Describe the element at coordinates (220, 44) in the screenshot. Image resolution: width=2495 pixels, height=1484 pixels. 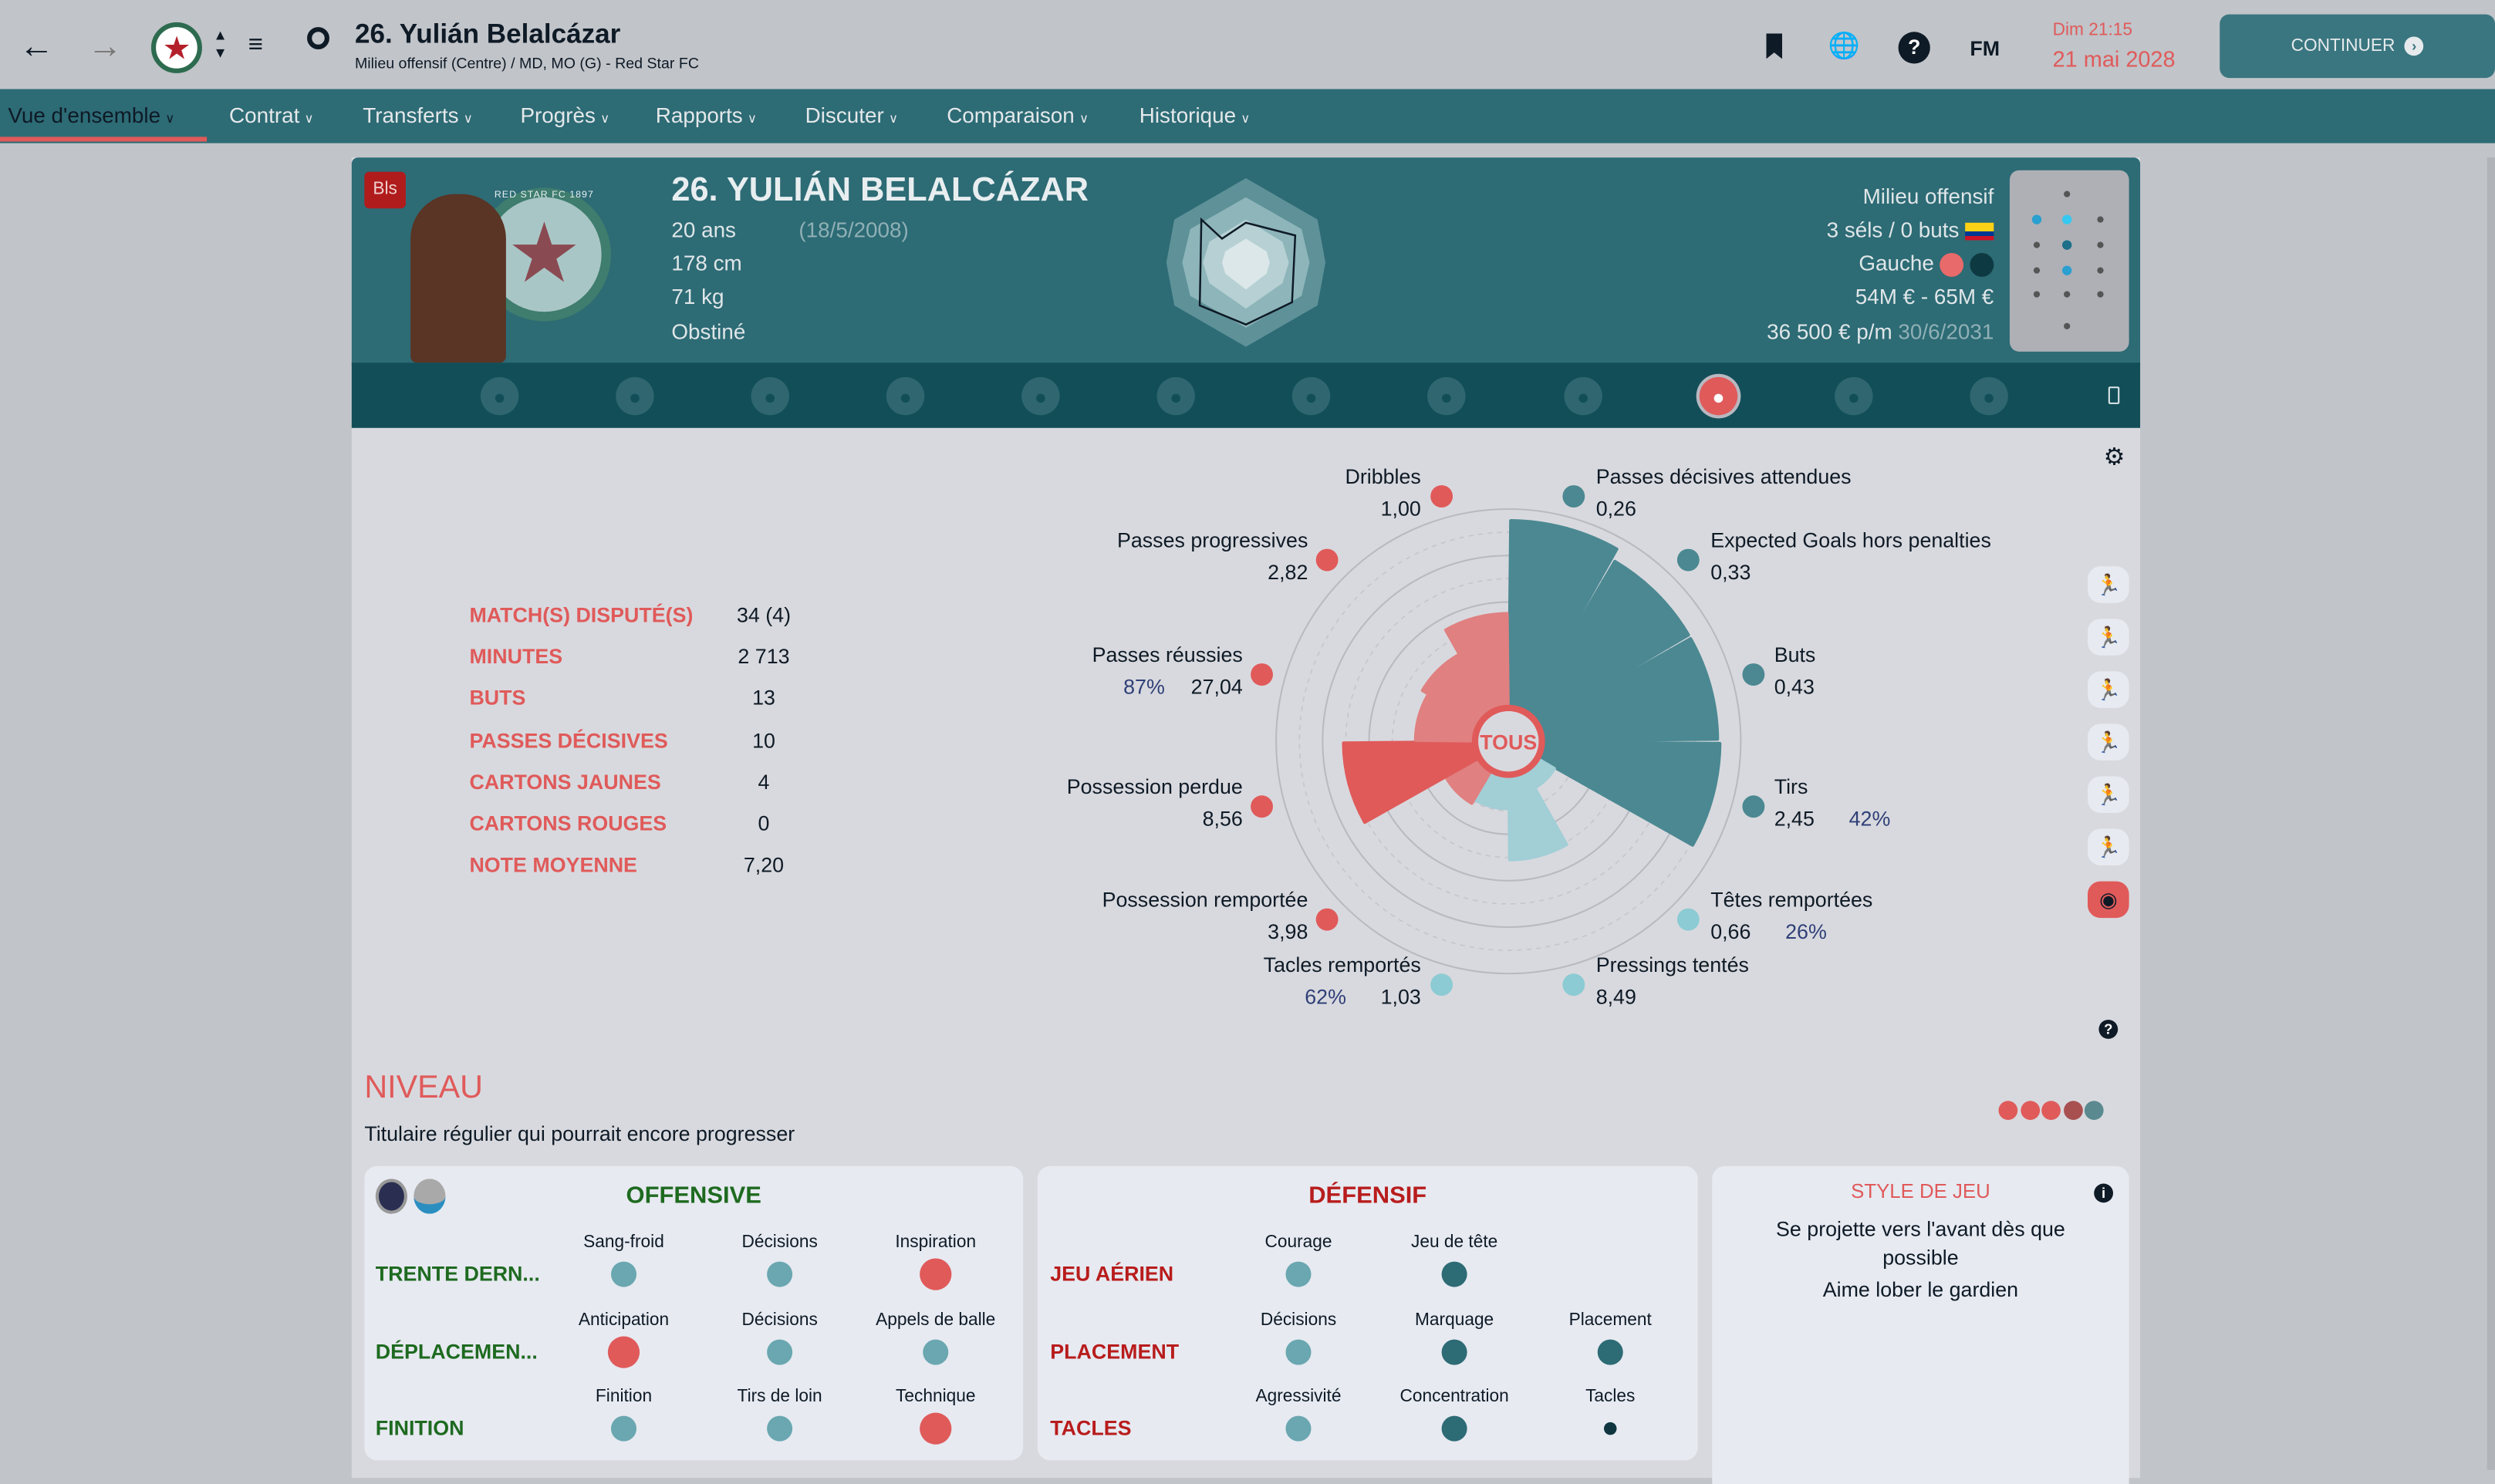
I see `switch-player-icon: ▲ ▼` at that location.